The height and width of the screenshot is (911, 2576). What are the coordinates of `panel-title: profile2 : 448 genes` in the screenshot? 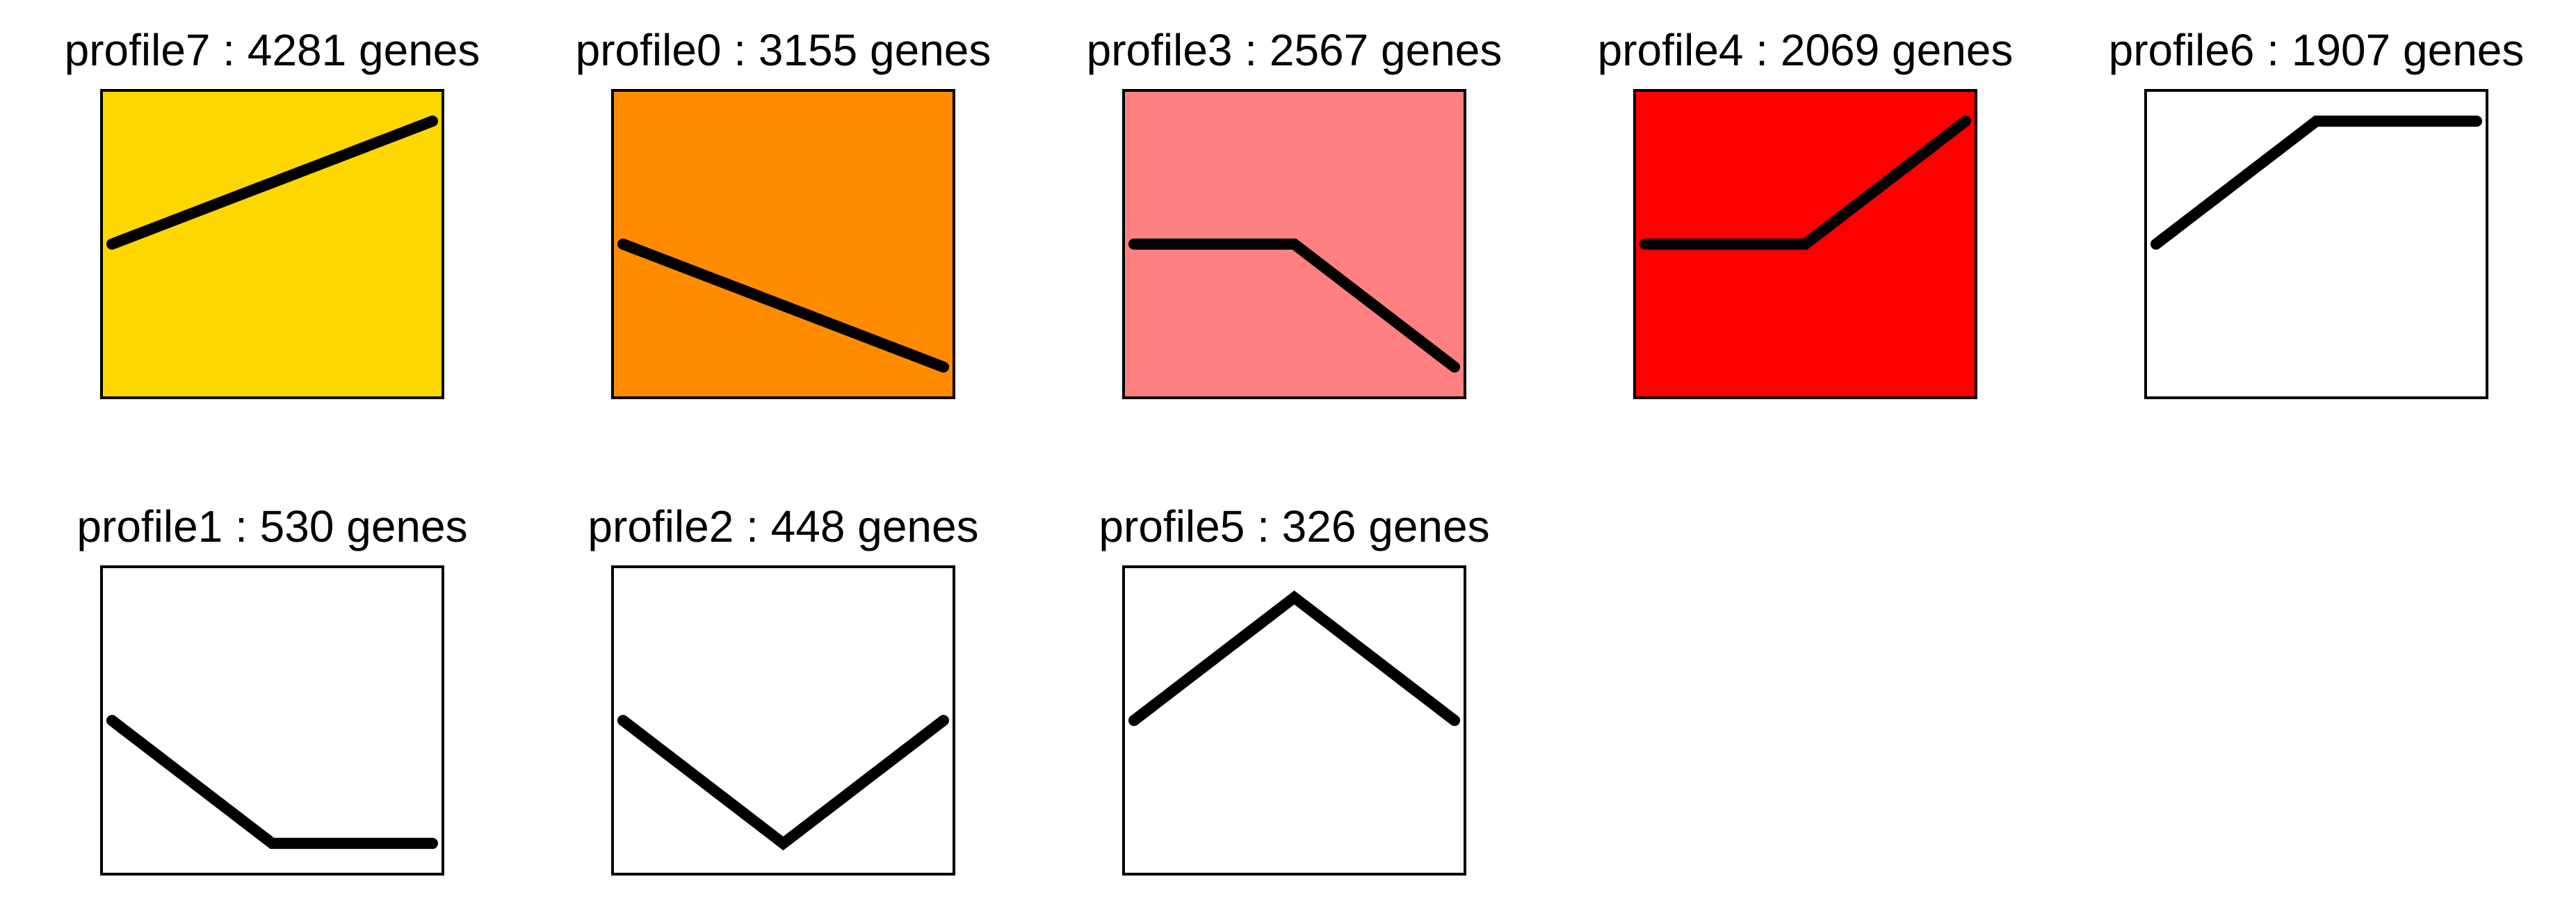 It's located at (783, 526).